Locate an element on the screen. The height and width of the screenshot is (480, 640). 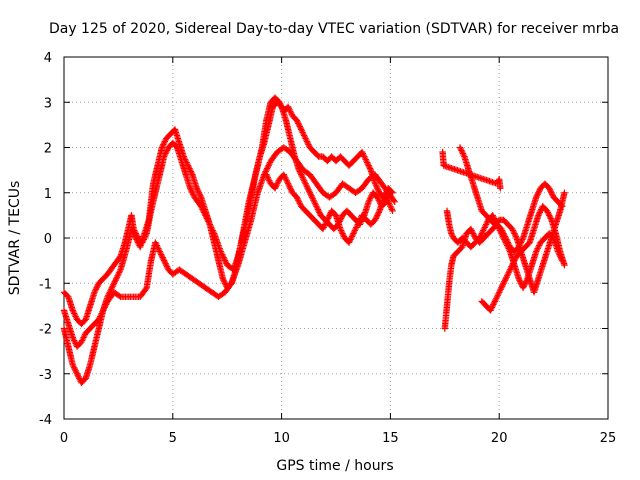
y-tick-label: 1 is located at coordinates (48, 194).